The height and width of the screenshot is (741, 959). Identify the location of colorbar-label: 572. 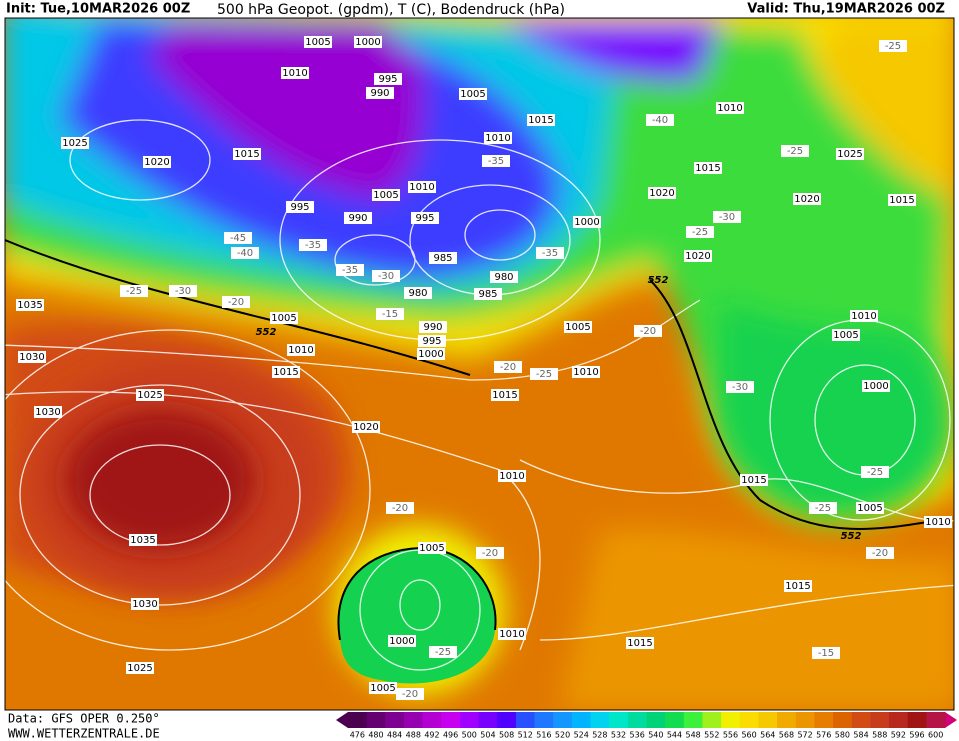
(804, 735).